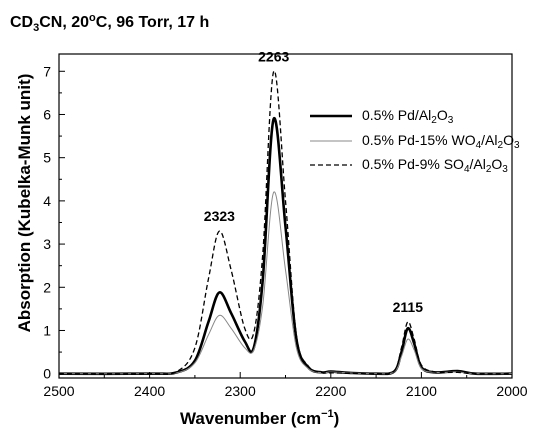 The width and height of the screenshot is (550, 443). Describe the element at coordinates (421, 391) in the screenshot. I see `x-tick-label: 2100` at that location.